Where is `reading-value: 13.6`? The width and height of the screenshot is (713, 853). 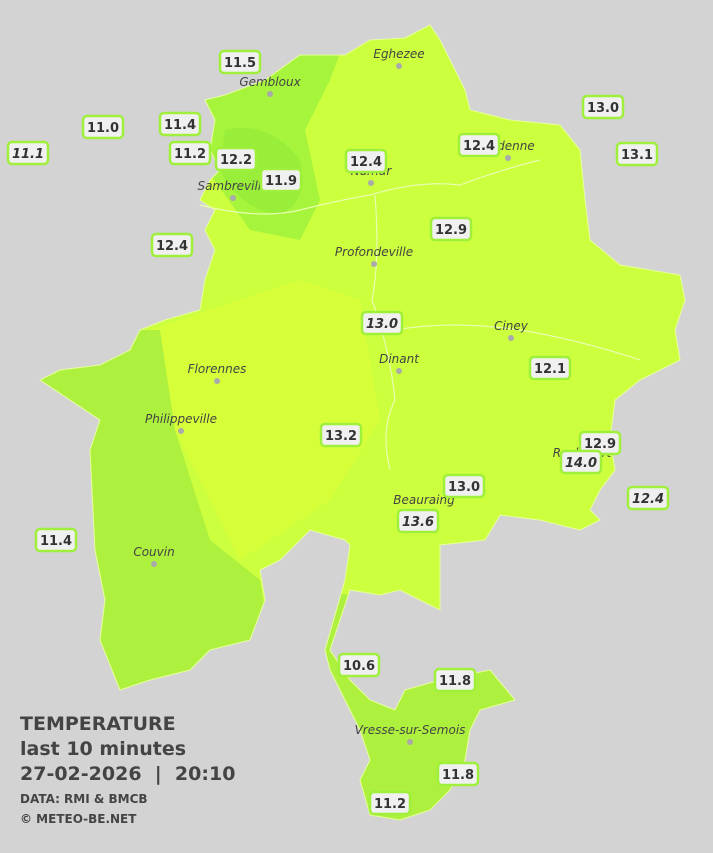
reading-value: 13.6 is located at coordinates (418, 522).